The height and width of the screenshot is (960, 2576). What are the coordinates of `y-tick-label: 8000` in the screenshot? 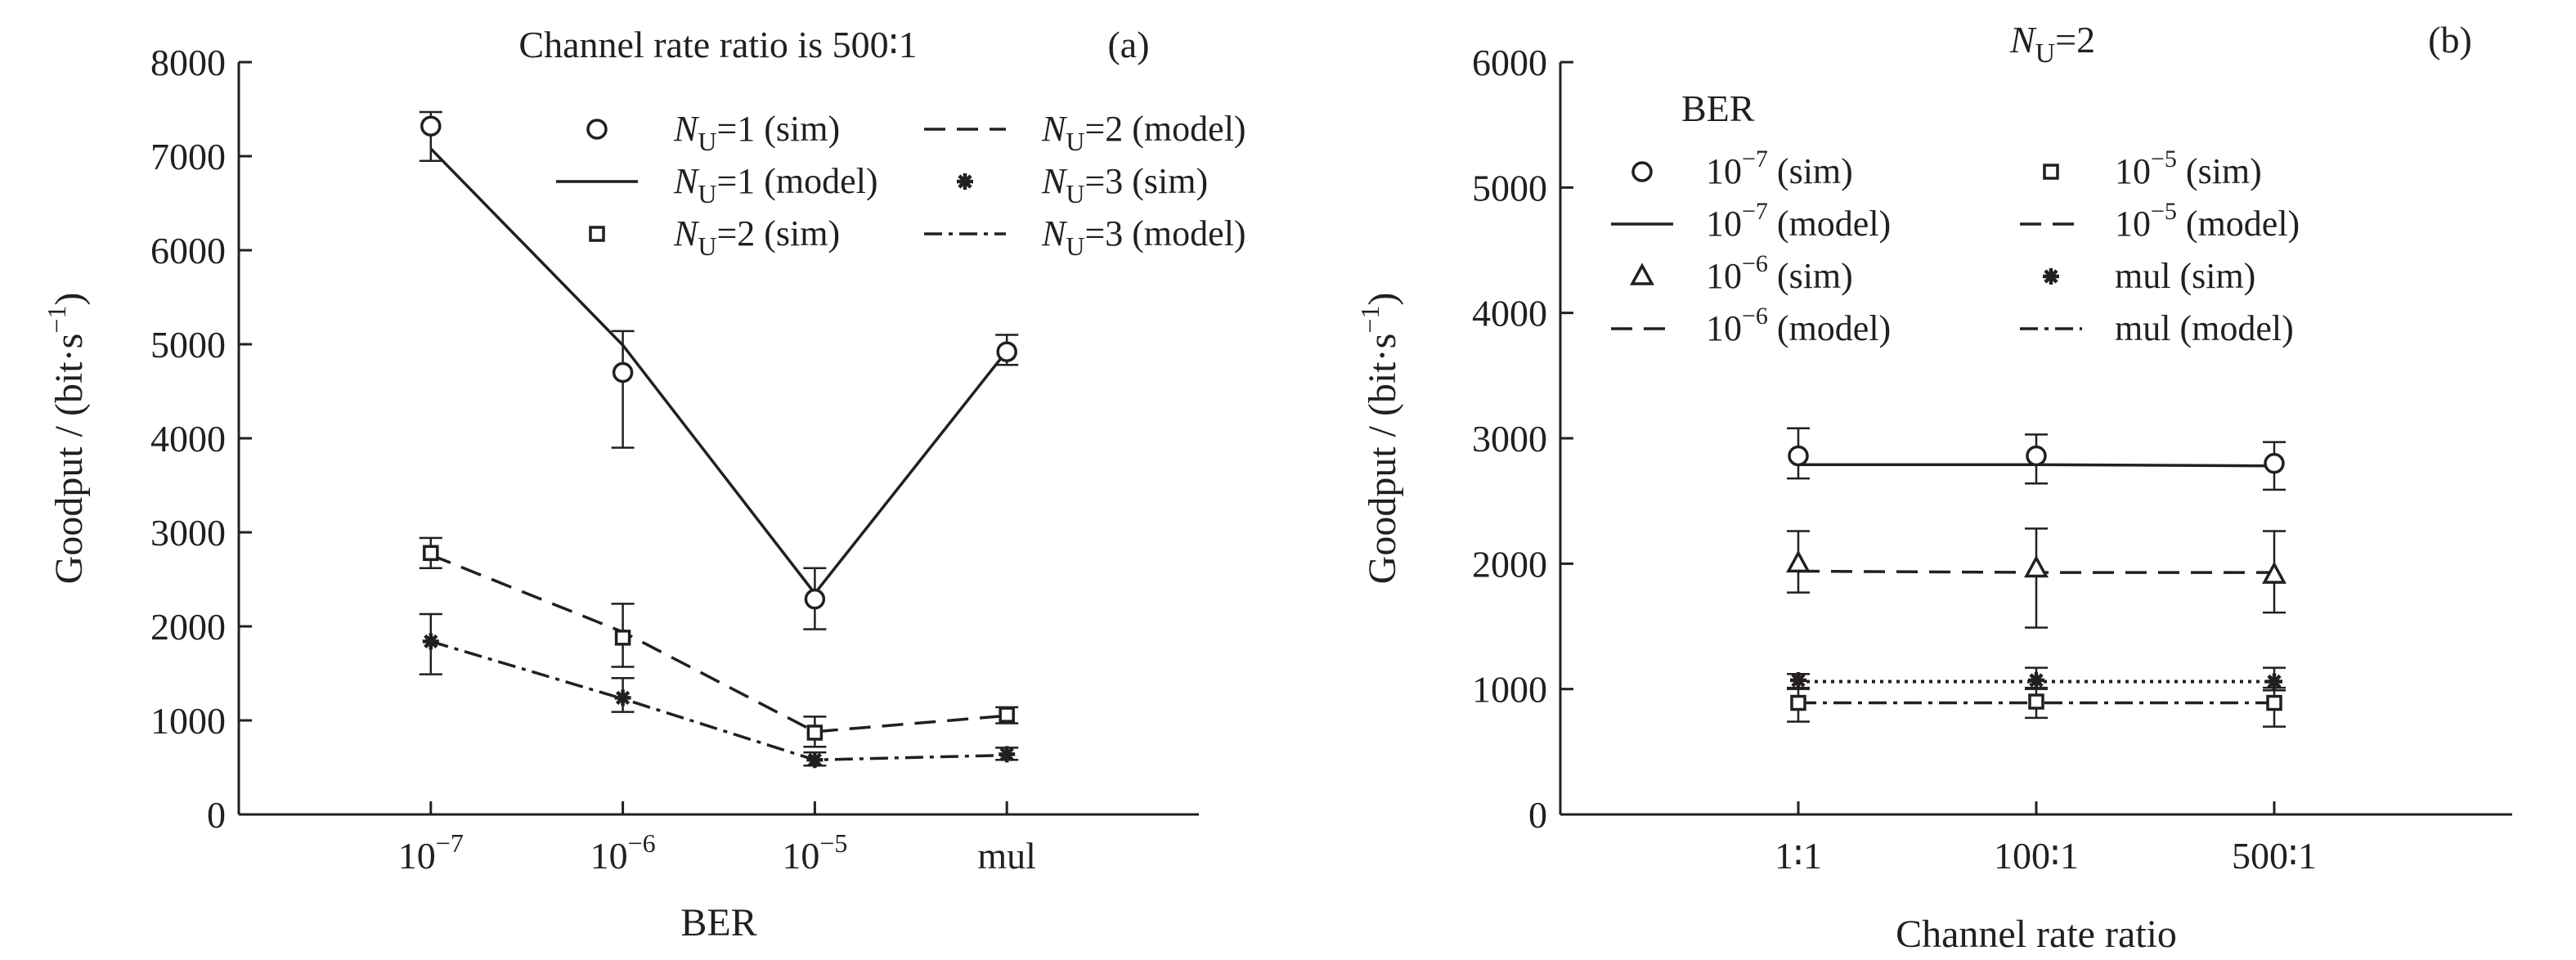 It's located at (188, 62).